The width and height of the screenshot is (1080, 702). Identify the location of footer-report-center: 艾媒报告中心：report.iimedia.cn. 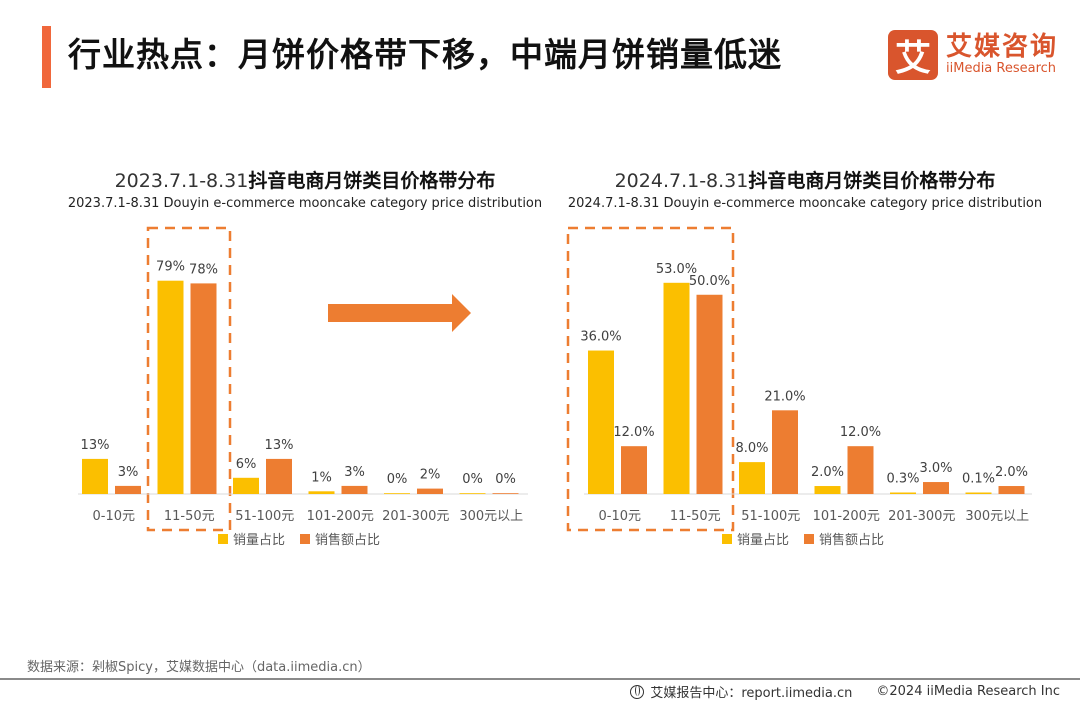
(751, 693).